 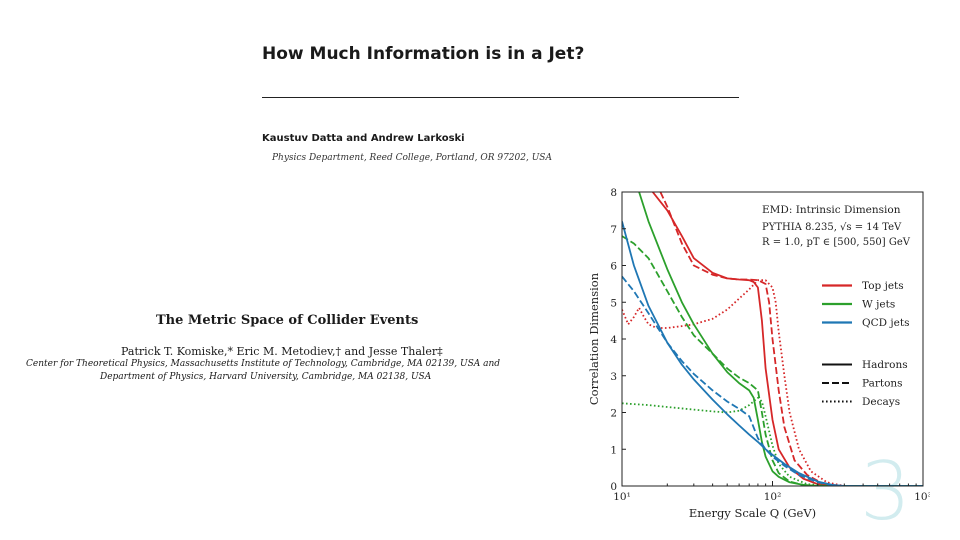 I want to click on x-tick-label: 10², so click(x=773, y=497).